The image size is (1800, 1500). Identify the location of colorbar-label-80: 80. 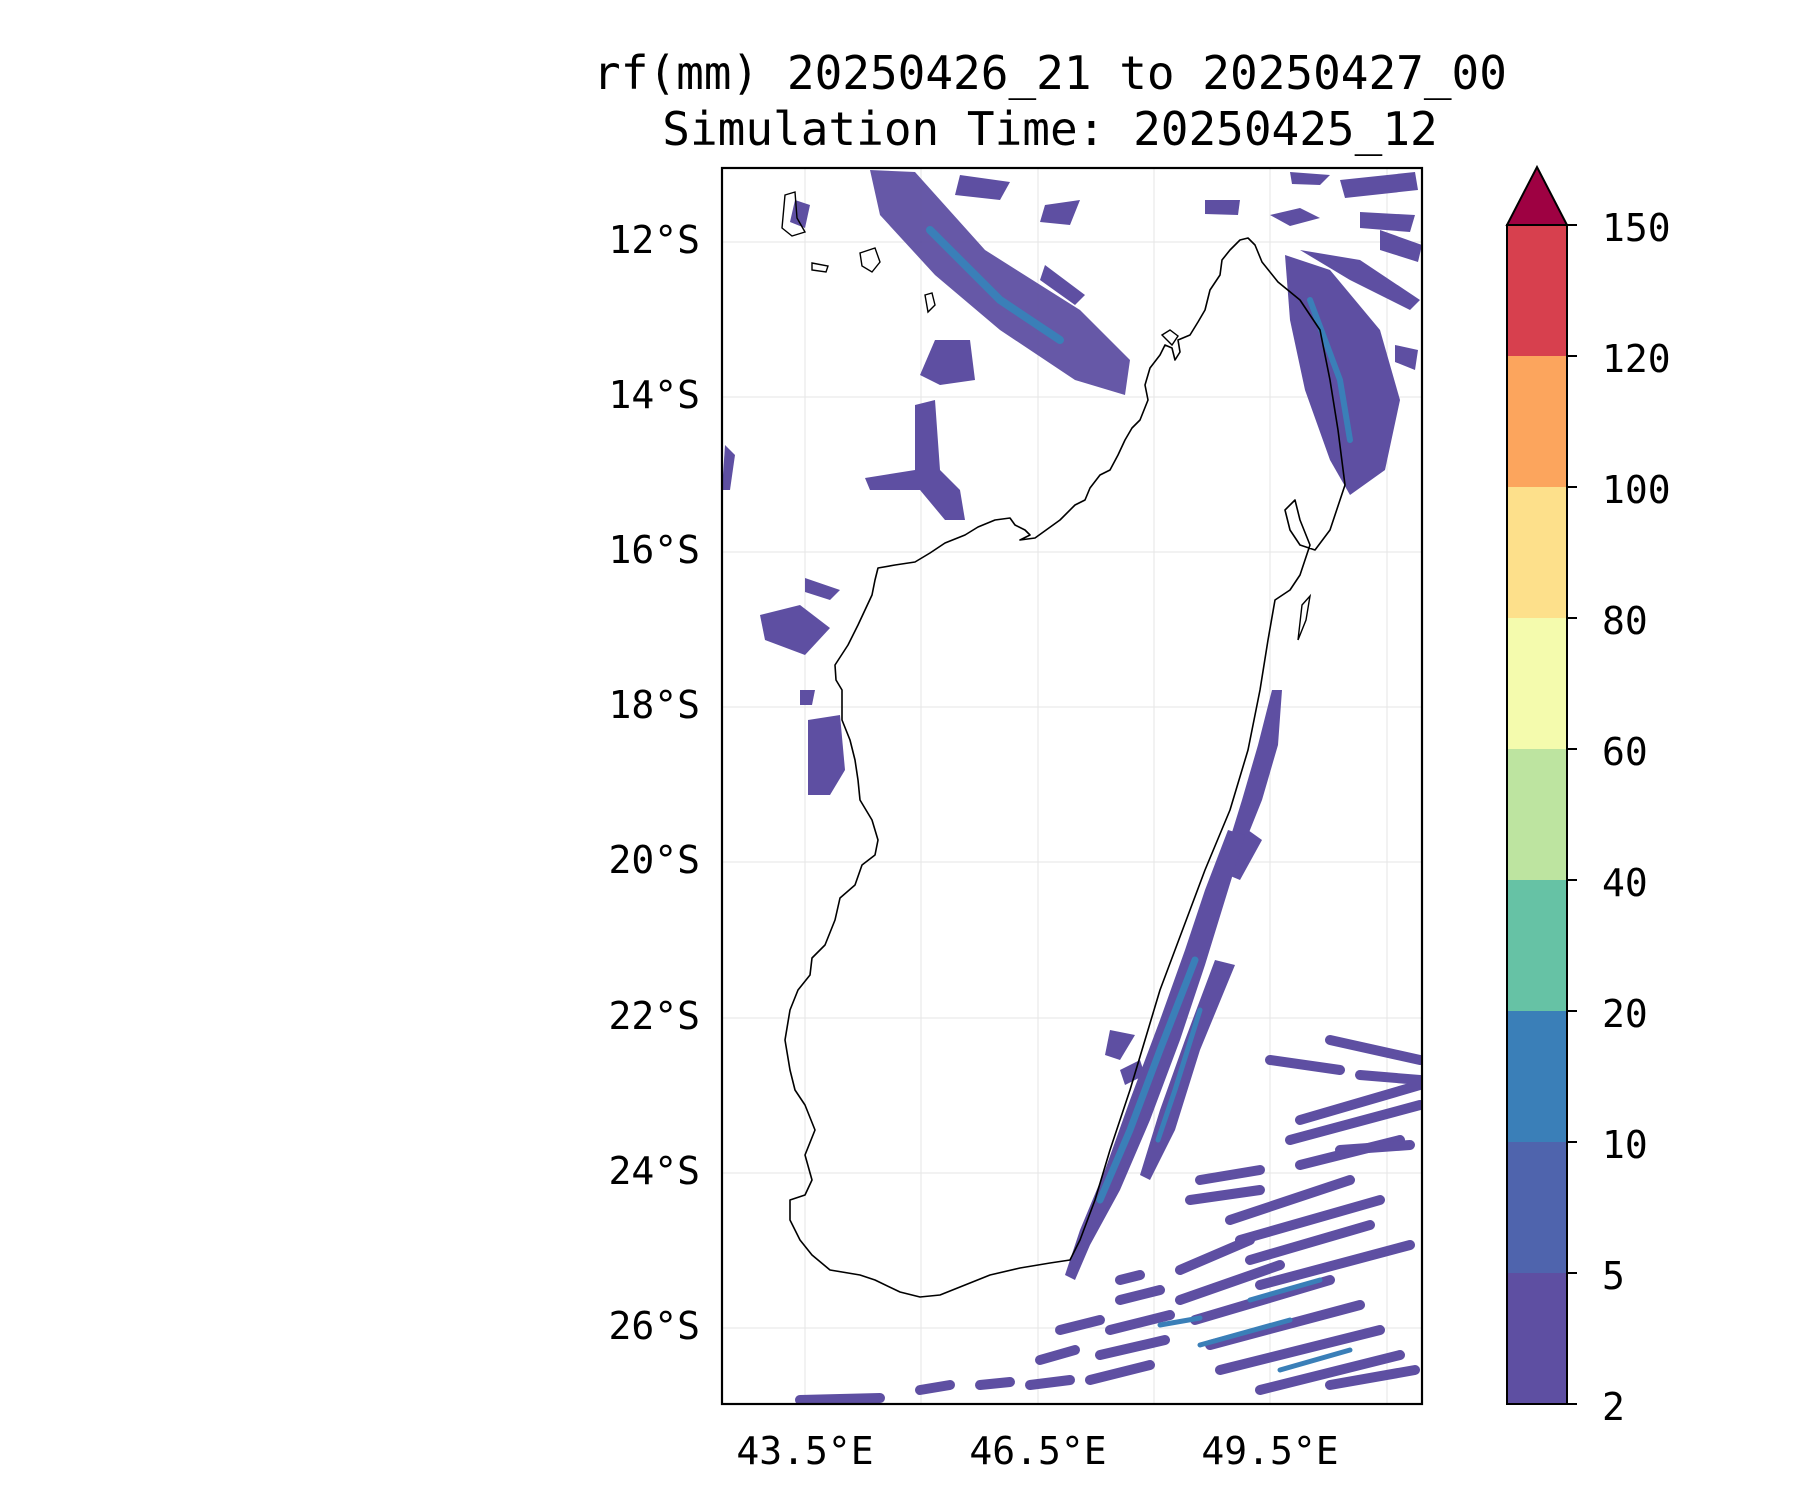
(1625, 621).